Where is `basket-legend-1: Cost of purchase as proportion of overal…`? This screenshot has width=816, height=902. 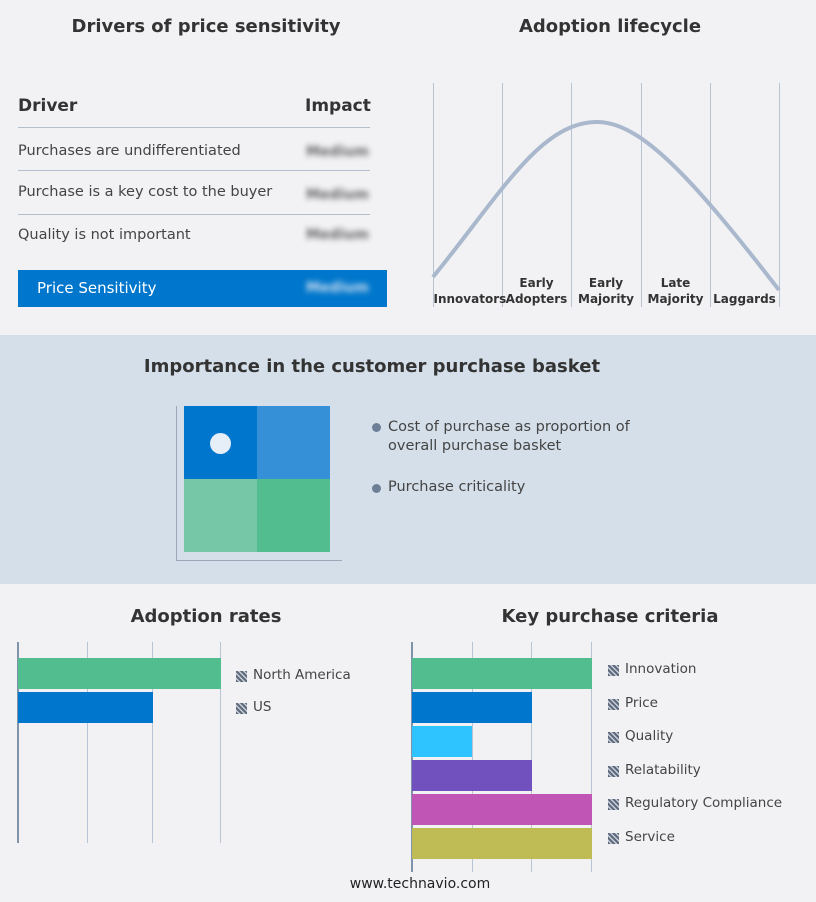 basket-legend-1: Cost of purchase as proportion of overal… is located at coordinates (509, 436).